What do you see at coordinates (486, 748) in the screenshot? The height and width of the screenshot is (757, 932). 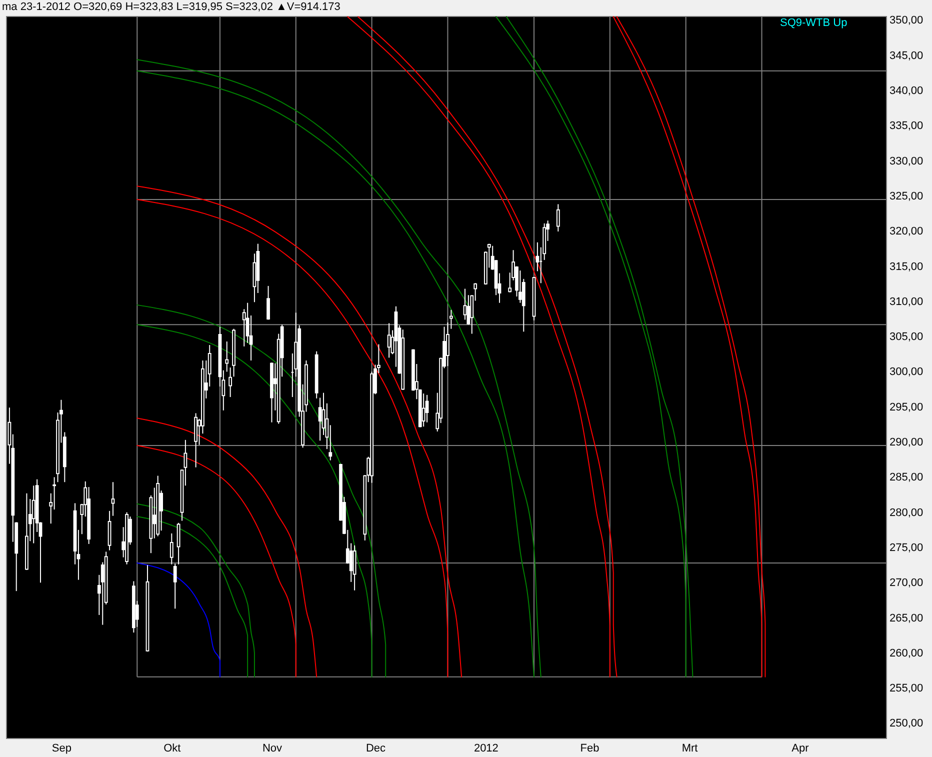 I see `x-tick-label: 2012` at bounding box center [486, 748].